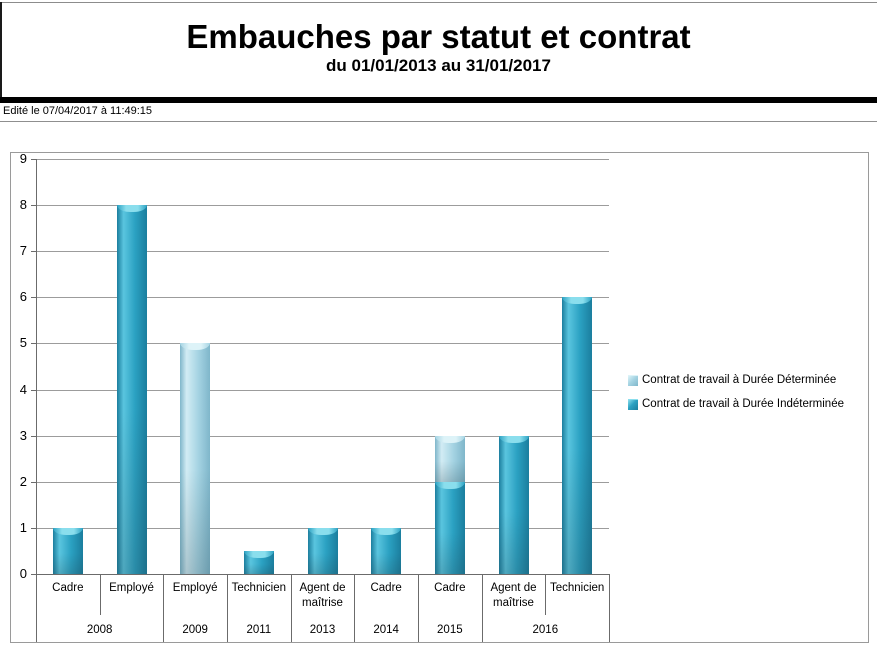 The image size is (877, 656). I want to click on legend-label: Contrat de travail à Durée Indéterminée, so click(743, 404).